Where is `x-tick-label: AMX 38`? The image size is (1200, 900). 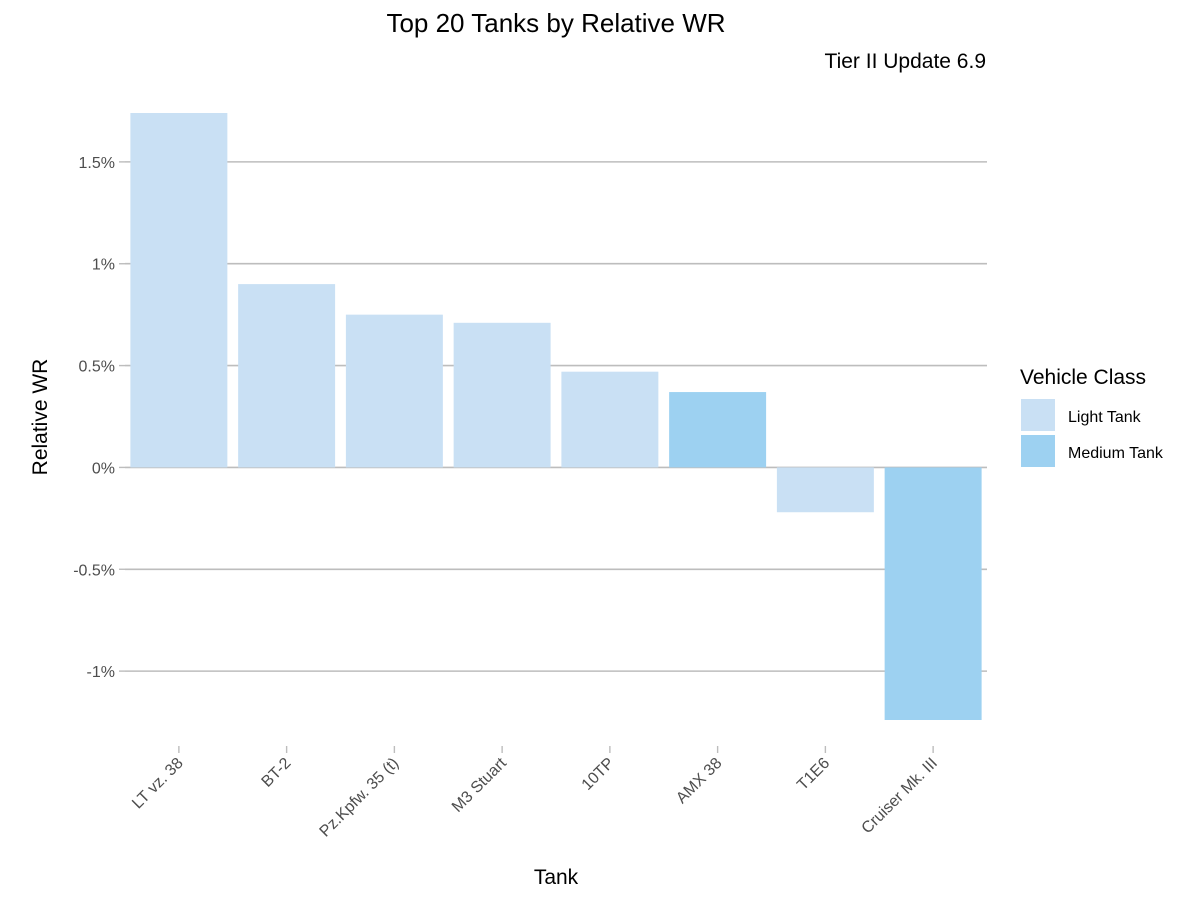
x-tick-label: AMX 38 is located at coordinates (699, 781).